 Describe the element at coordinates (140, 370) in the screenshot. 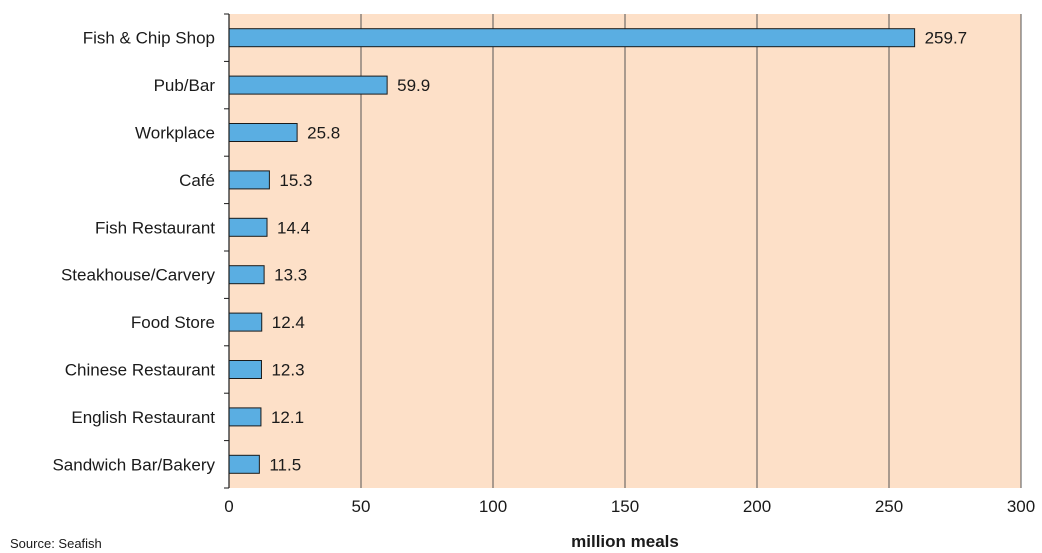

I see `category-label: Chinese Restaurant` at that location.